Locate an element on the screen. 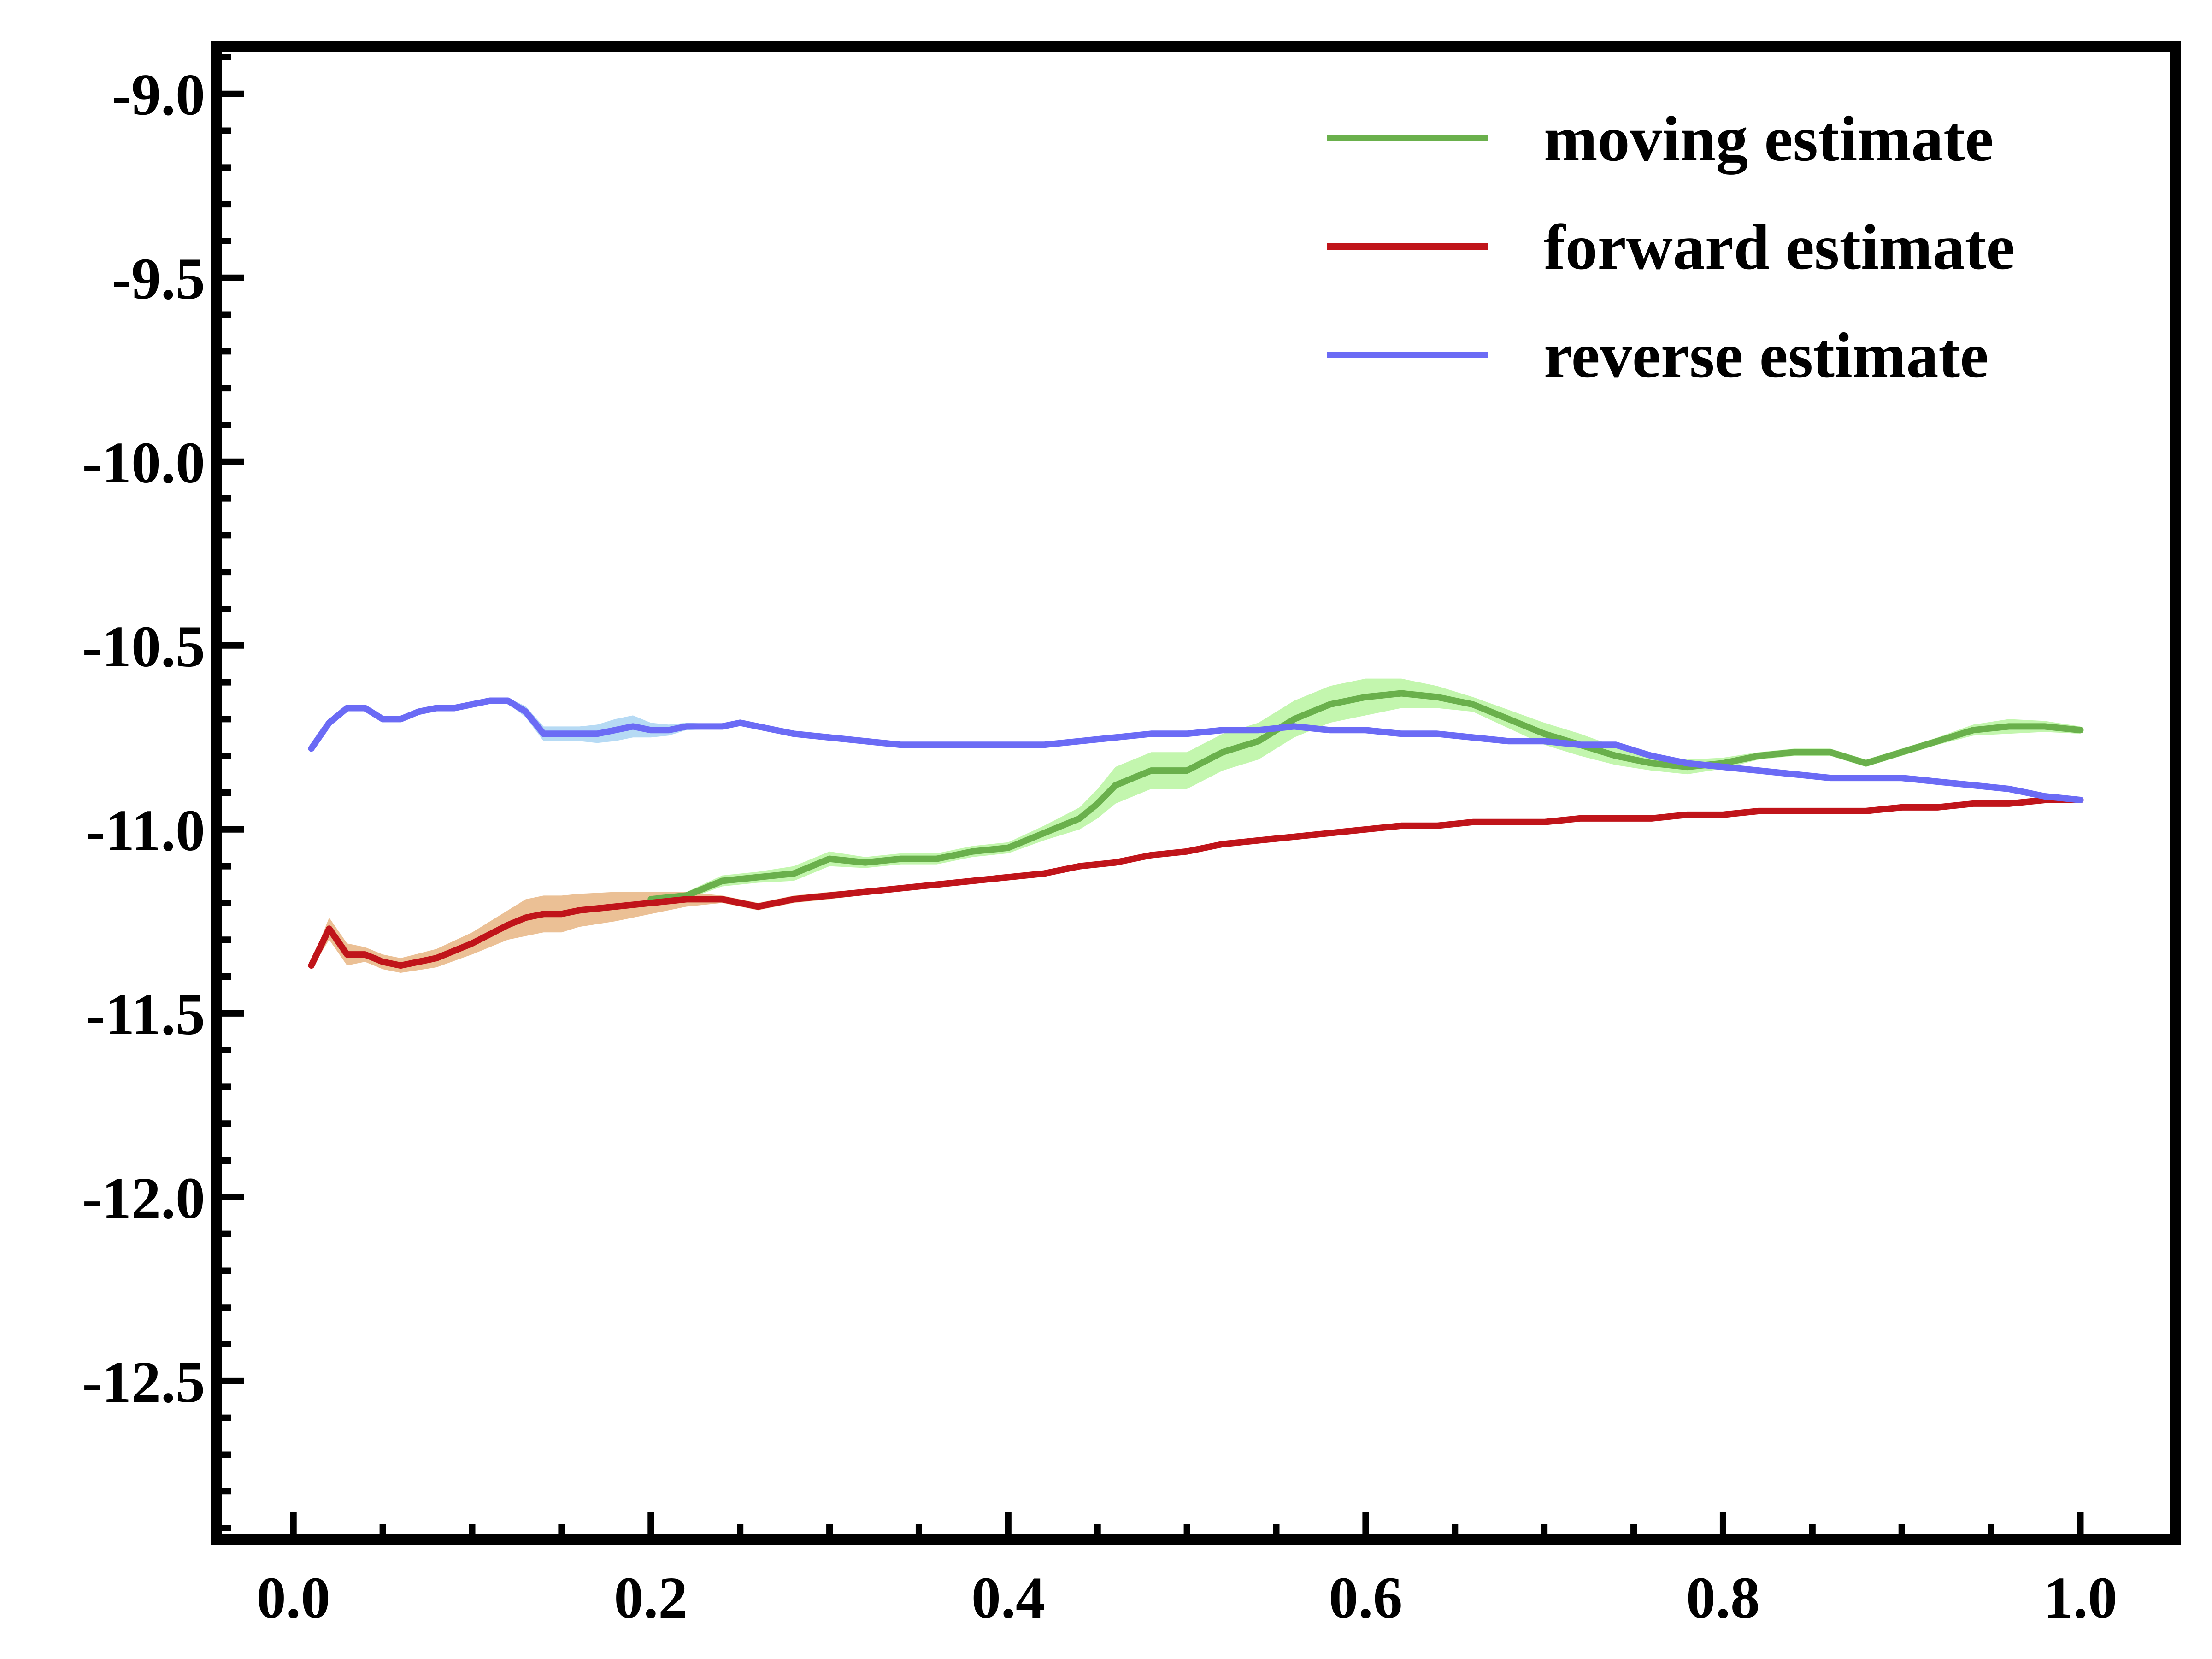 Image resolution: width=2212 pixels, height=1659 pixels. x-tick-label: 0.2 is located at coordinates (651, 1597).